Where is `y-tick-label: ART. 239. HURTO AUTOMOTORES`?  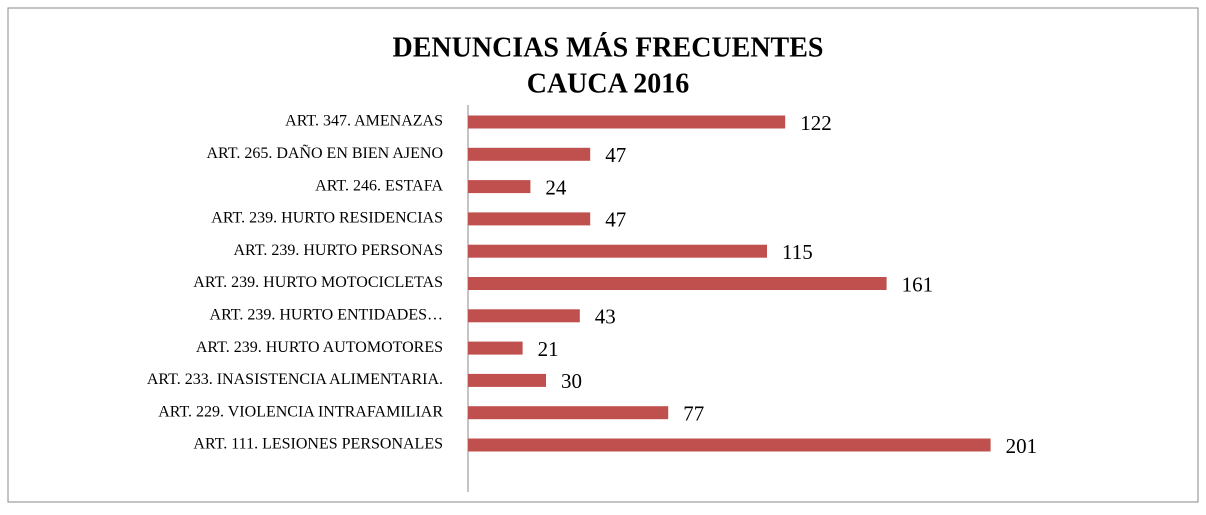
y-tick-label: ART. 239. HURTO AUTOMOTORES is located at coordinates (319, 347).